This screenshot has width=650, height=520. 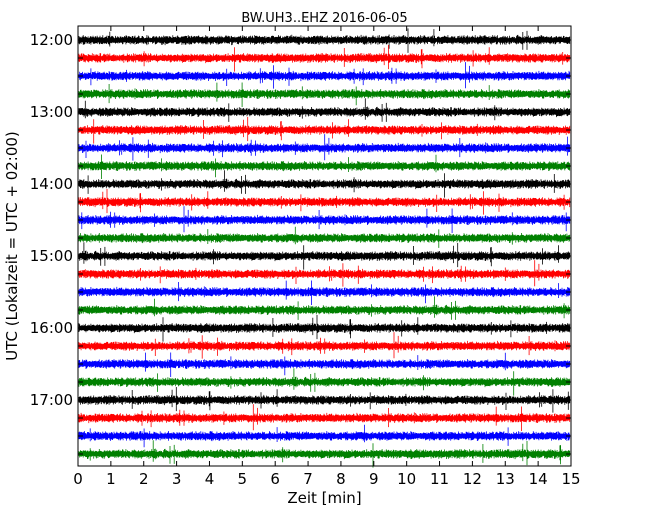 I want to click on x-tick-label: 12, so click(x=472, y=479).